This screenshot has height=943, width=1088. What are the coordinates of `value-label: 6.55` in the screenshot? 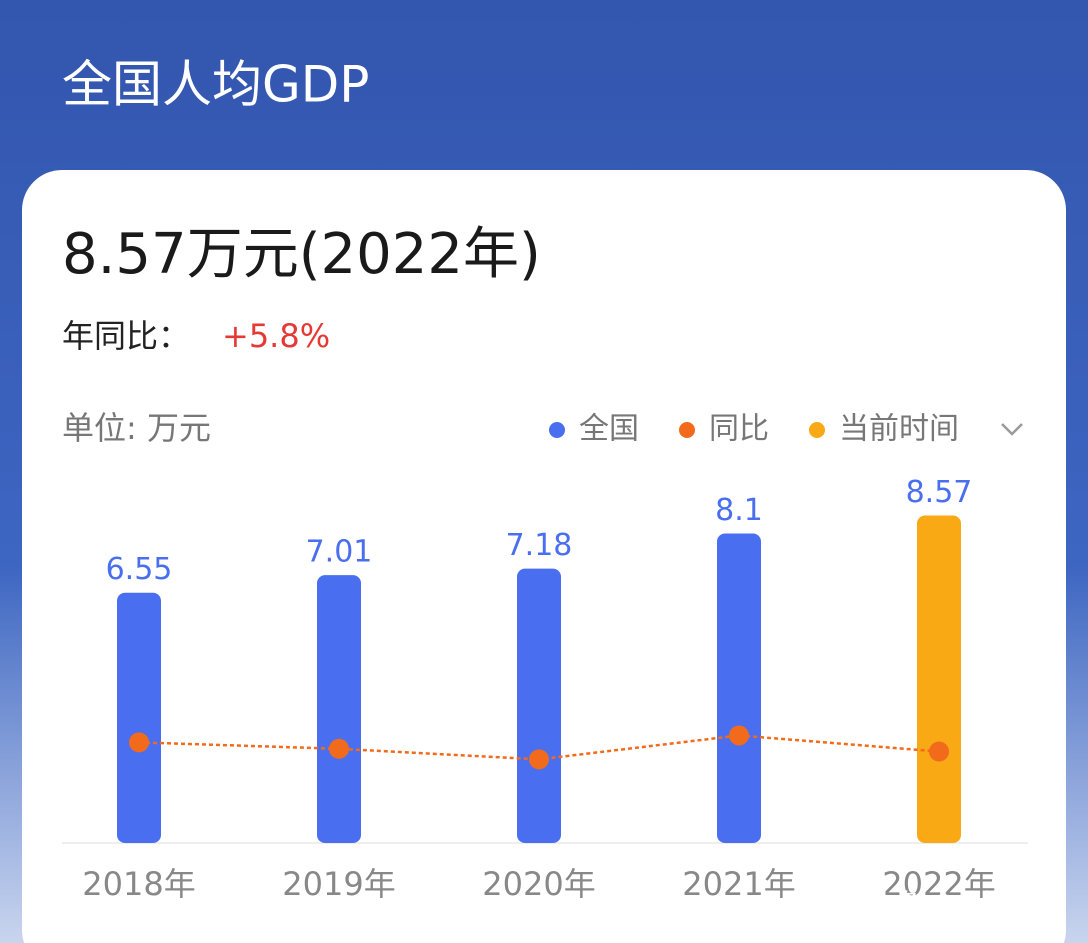 It's located at (139, 569).